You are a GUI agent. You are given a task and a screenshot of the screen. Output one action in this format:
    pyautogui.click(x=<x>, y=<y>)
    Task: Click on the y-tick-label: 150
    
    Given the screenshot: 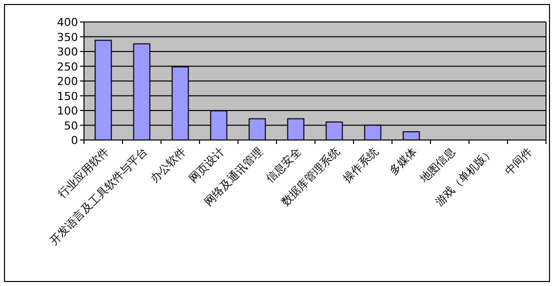 What is the action you would take?
    pyautogui.click(x=67, y=96)
    